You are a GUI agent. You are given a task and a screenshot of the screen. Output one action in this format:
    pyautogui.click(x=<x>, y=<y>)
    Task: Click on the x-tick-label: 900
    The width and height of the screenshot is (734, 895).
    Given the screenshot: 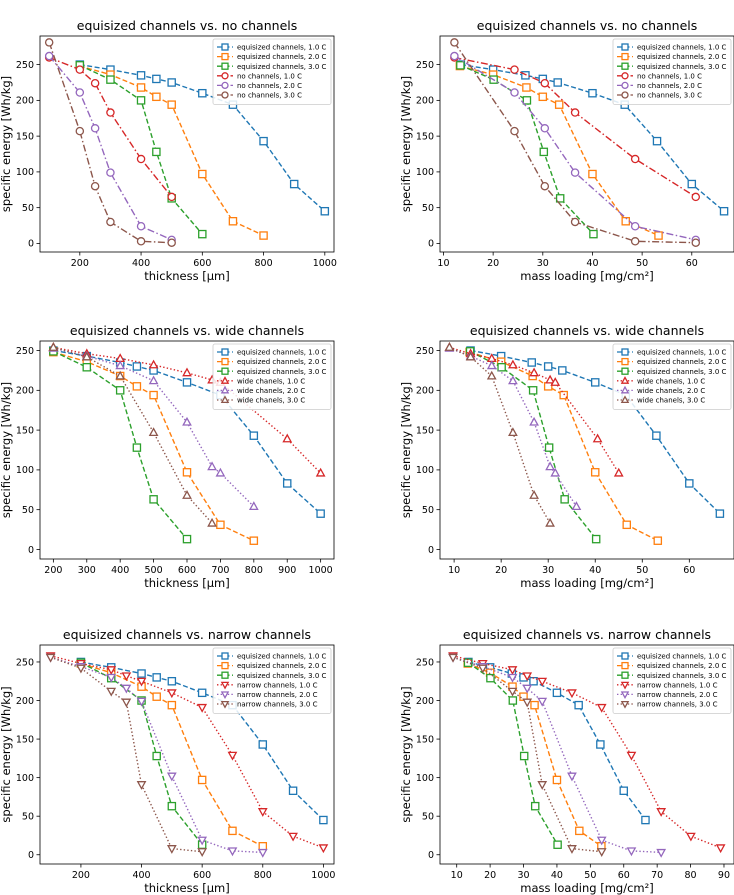 What is the action you would take?
    pyautogui.click(x=287, y=570)
    